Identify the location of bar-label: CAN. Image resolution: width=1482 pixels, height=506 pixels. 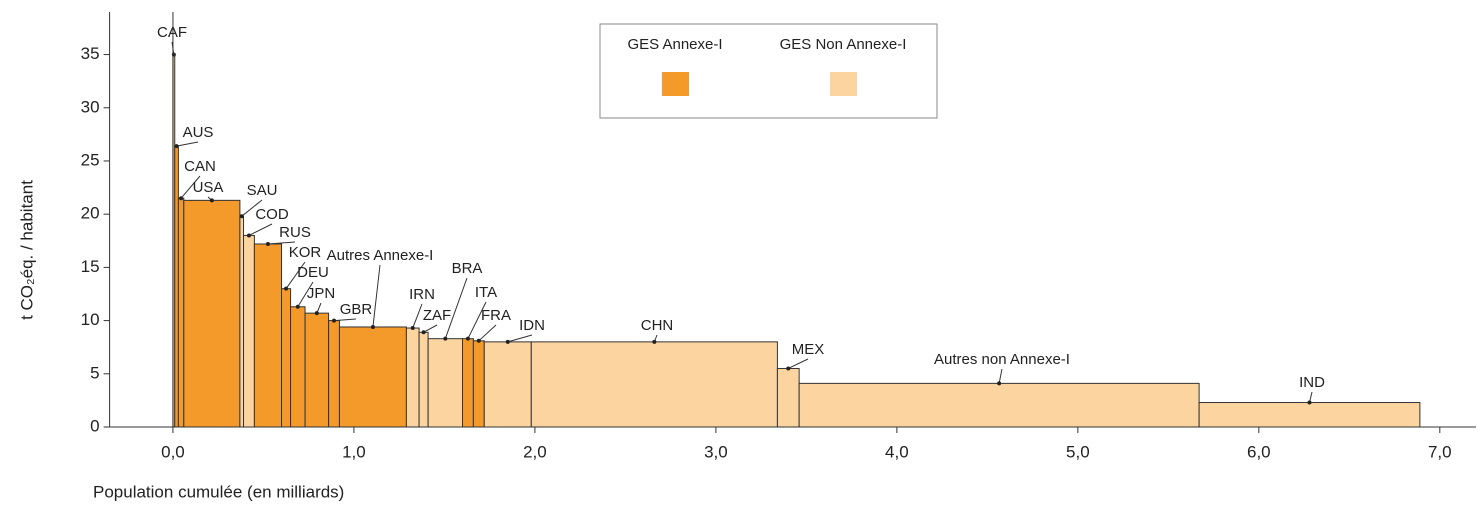
(200, 166).